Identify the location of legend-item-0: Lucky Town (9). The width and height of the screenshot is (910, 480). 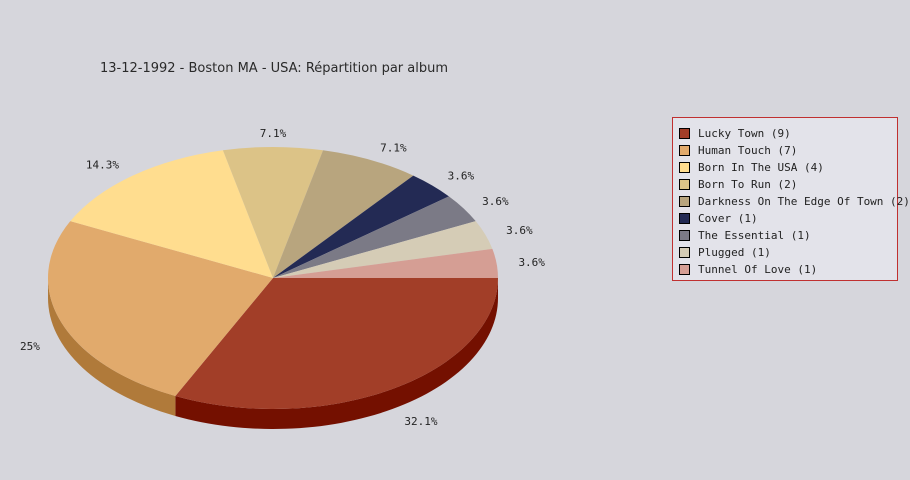
(788, 133).